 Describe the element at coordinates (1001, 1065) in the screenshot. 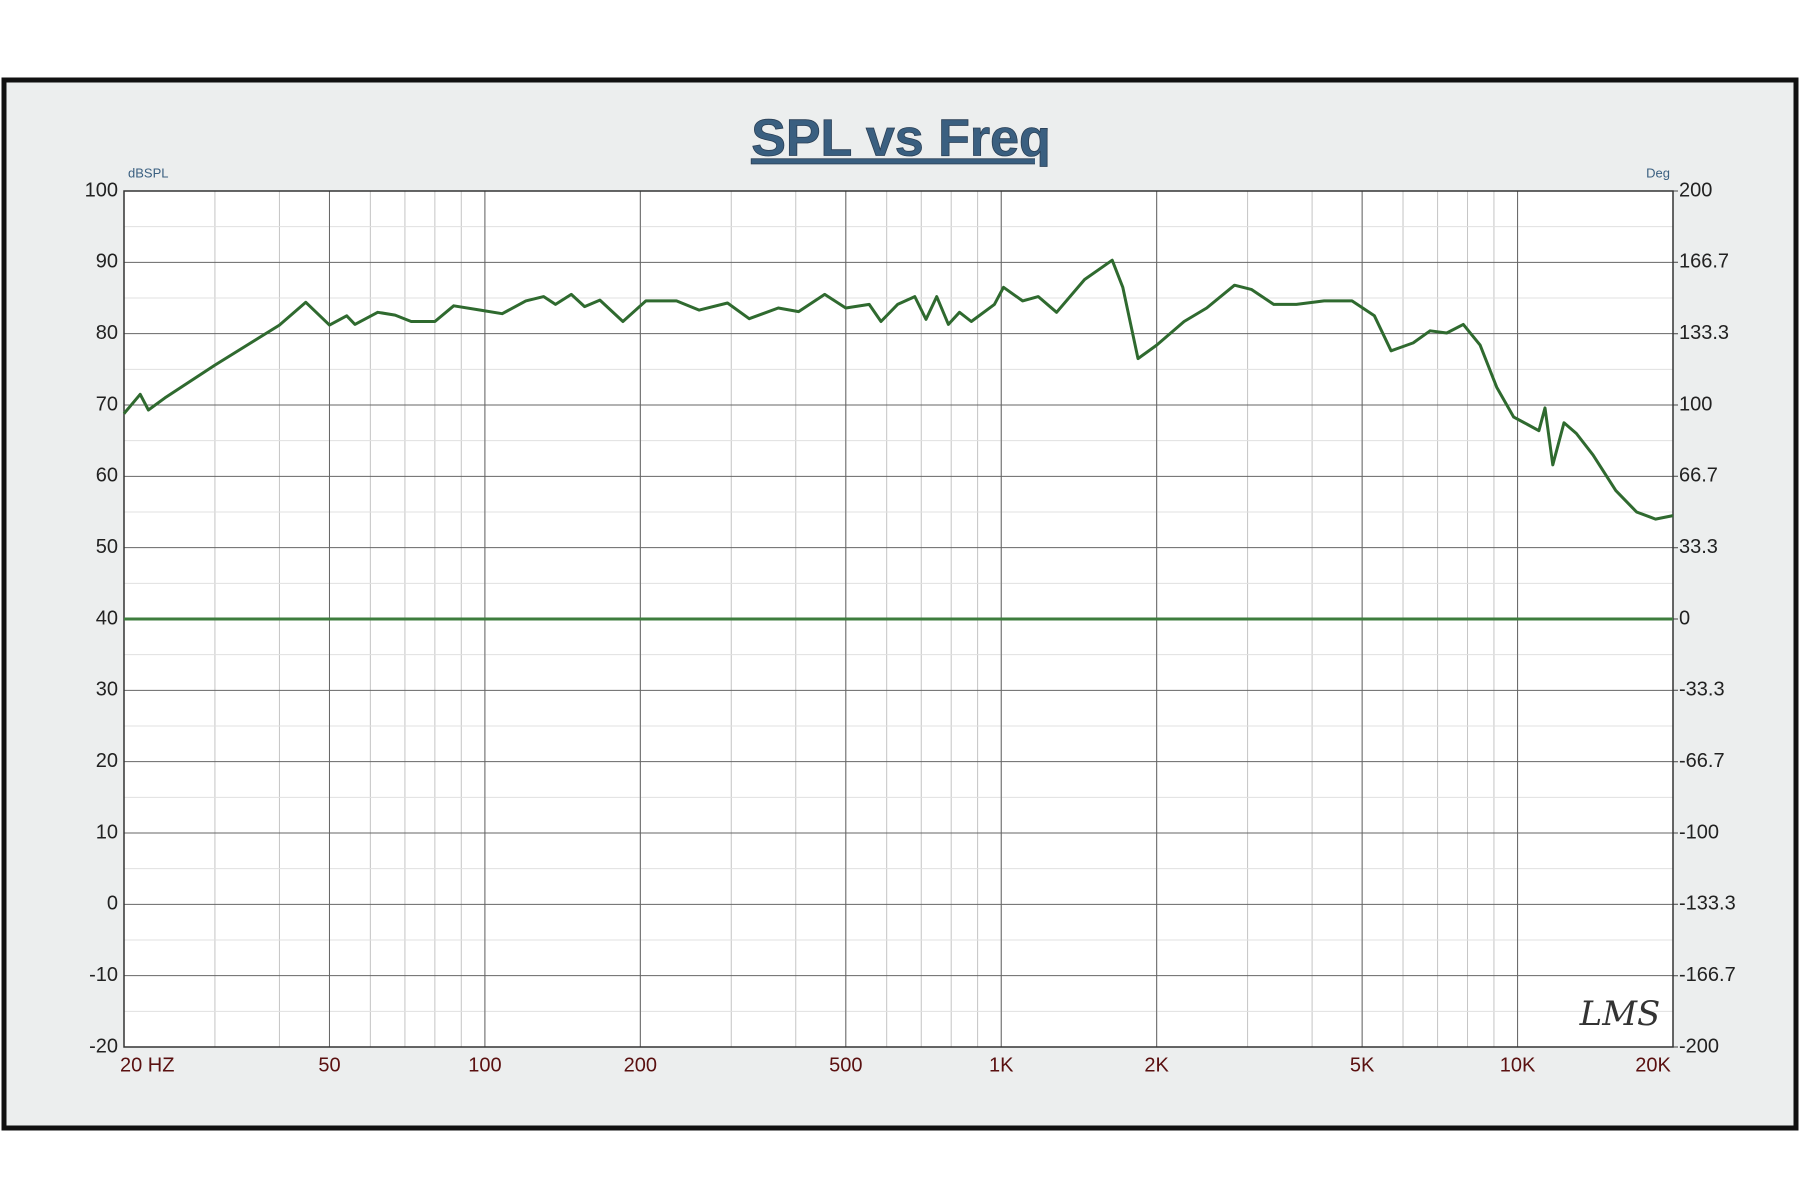

I see `x-tick-label: 1K` at that location.